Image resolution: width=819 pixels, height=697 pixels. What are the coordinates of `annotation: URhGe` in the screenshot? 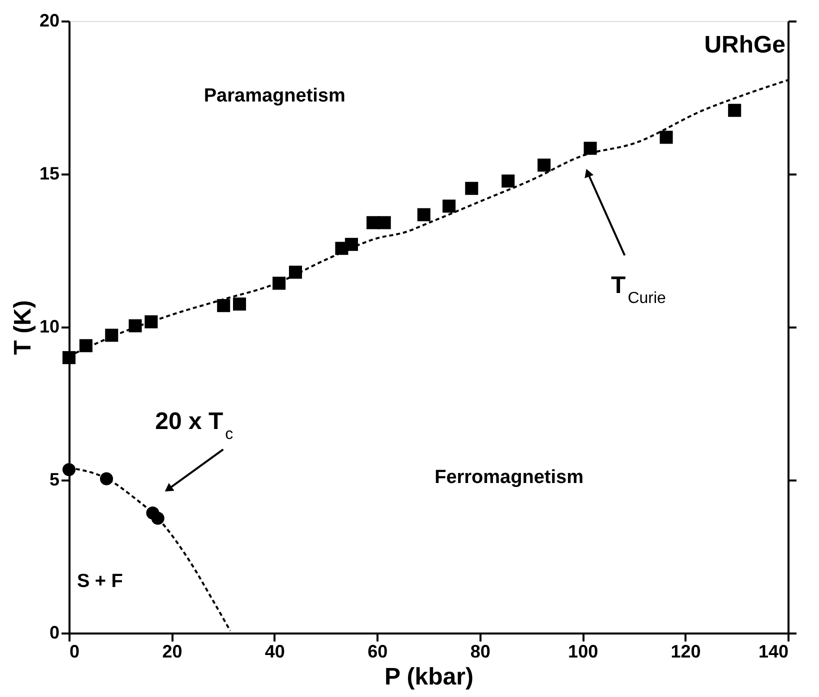 It's located at (745, 44).